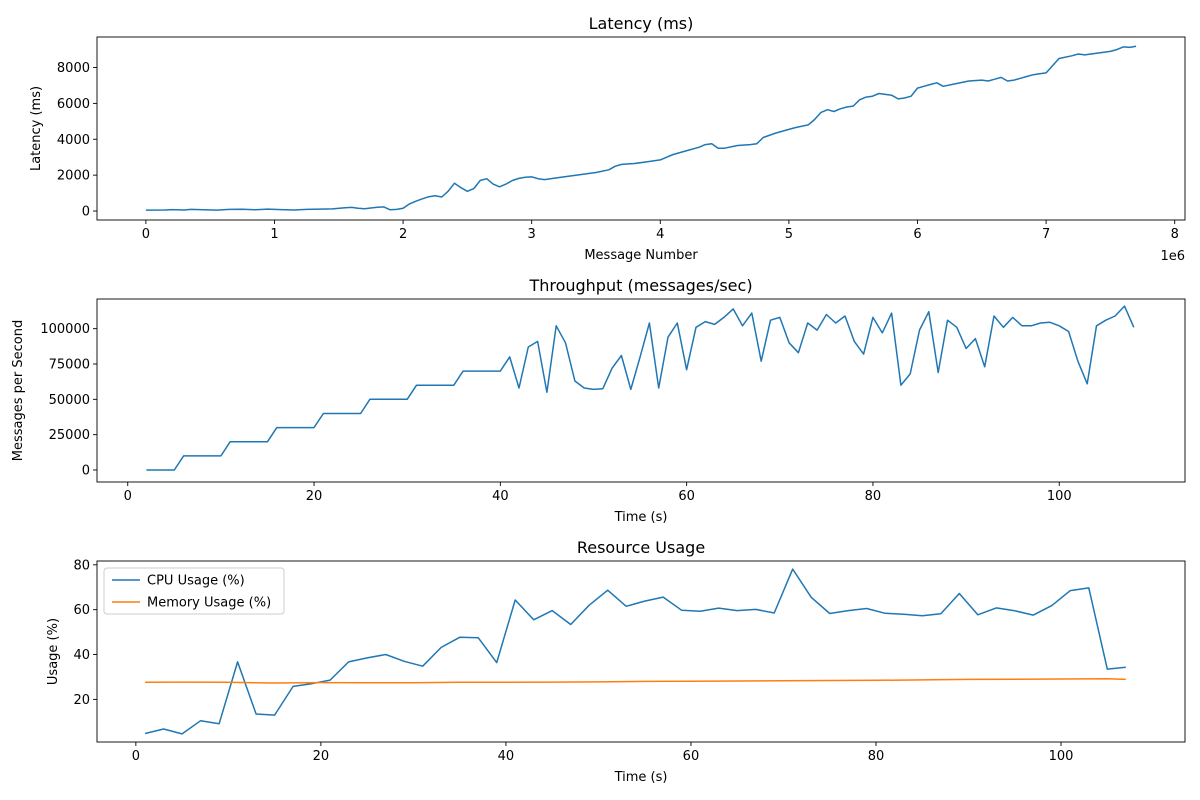 The height and width of the screenshot is (800, 1200). Describe the element at coordinates (81, 700) in the screenshot. I see `y-tick-label: 20` at that location.